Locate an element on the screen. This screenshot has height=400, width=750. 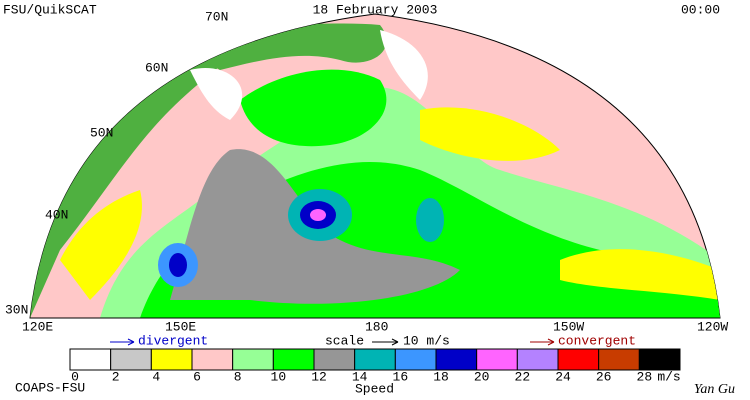
footer-left: COAPS-FSU is located at coordinates (50, 387).